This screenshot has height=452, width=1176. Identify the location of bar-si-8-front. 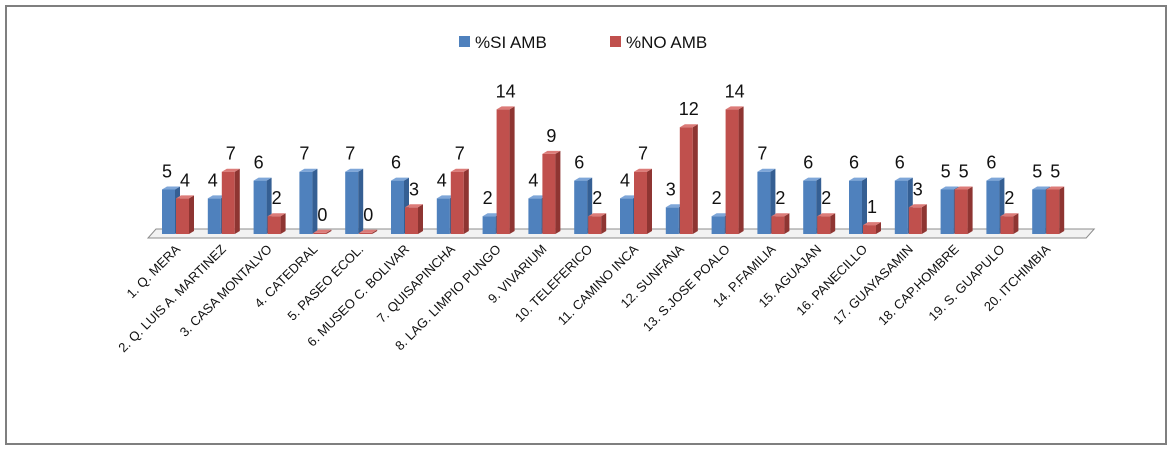
(489, 225).